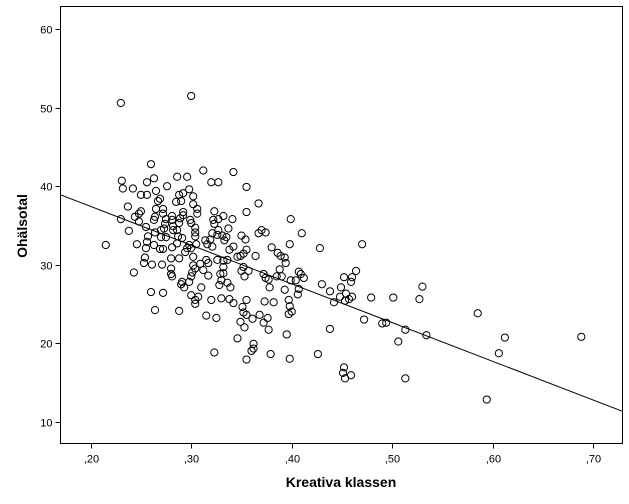  Describe the element at coordinates (22, 226) in the screenshot. I see `y-axis-title: Ohälsotal` at that location.